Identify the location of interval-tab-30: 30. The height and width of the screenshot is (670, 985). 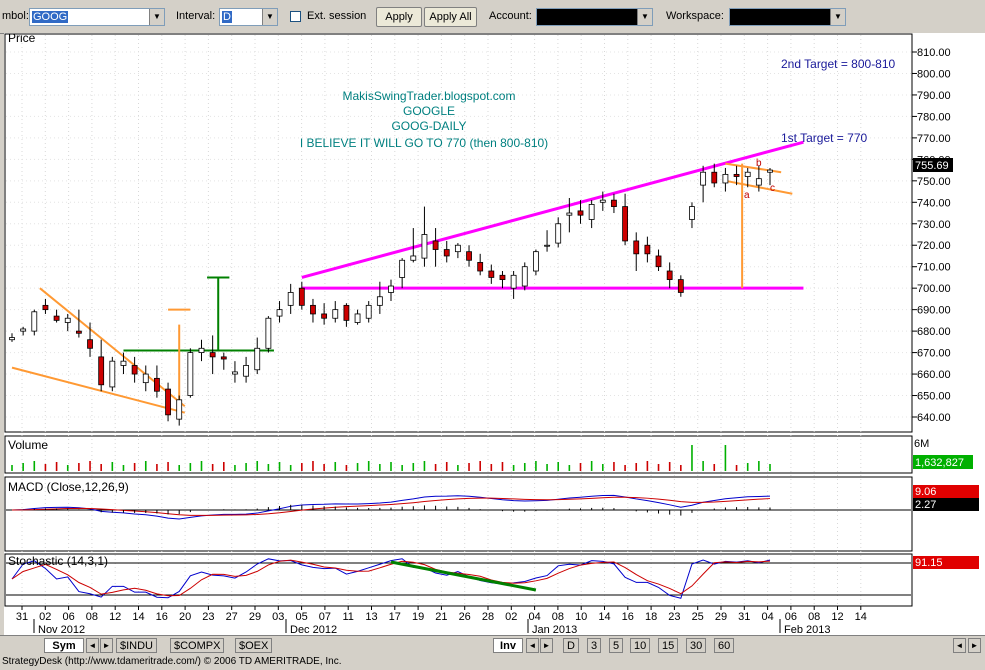
(696, 645).